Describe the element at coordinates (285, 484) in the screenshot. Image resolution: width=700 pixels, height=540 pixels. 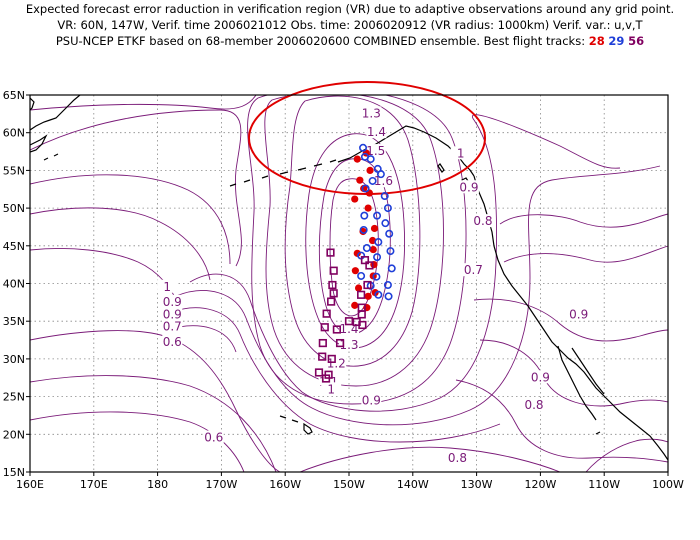
I see `lon-tick-label: 160W` at that location.